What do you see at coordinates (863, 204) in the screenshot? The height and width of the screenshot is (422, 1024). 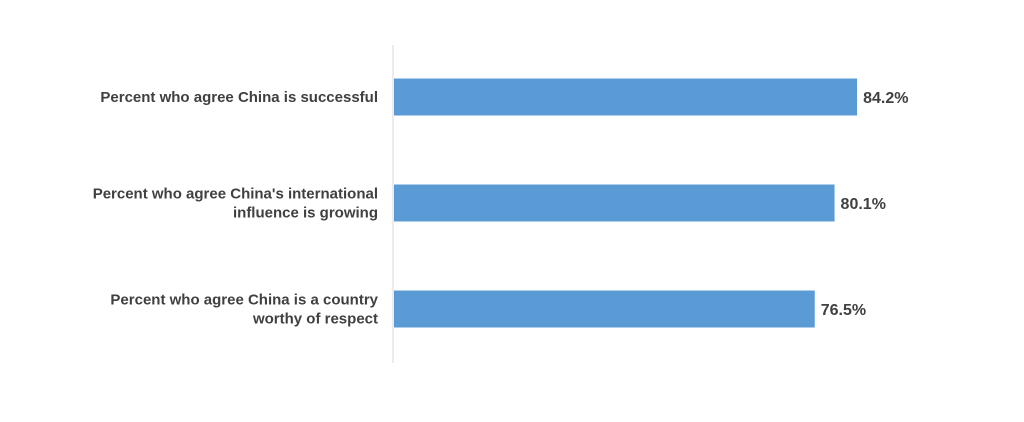 I see `data-label-2: 80.1%` at bounding box center [863, 204].